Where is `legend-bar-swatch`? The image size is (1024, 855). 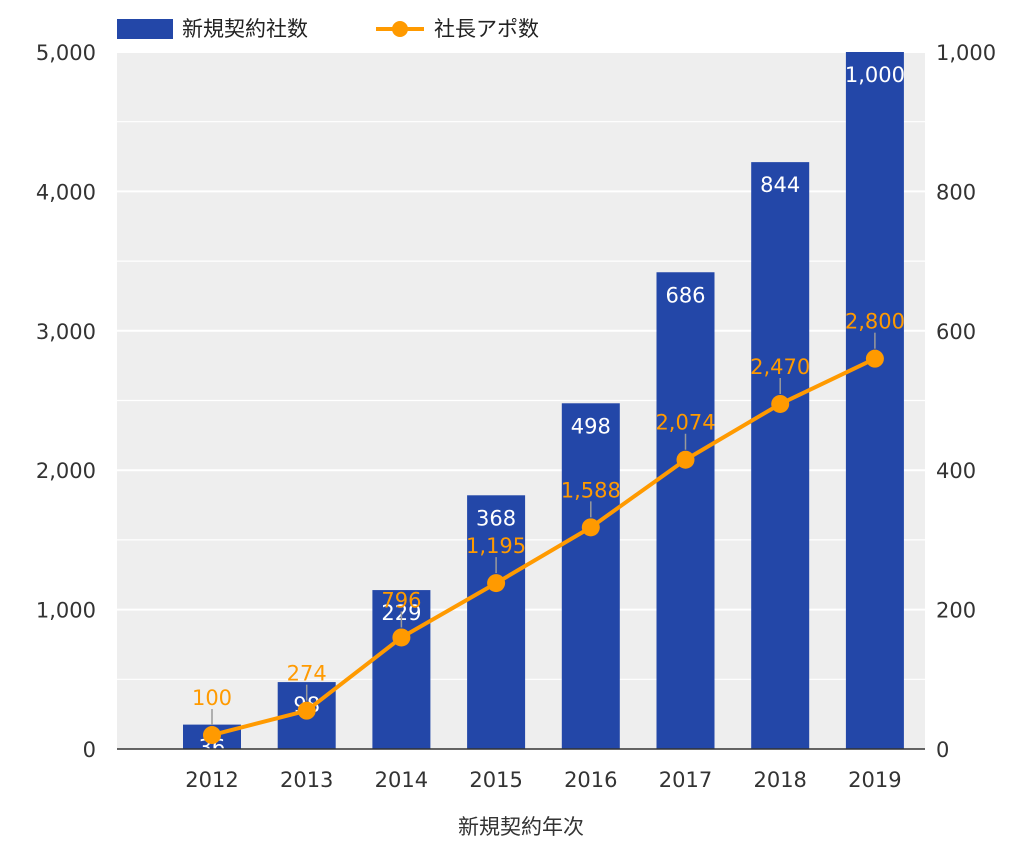 legend-bar-swatch is located at coordinates (145, 29).